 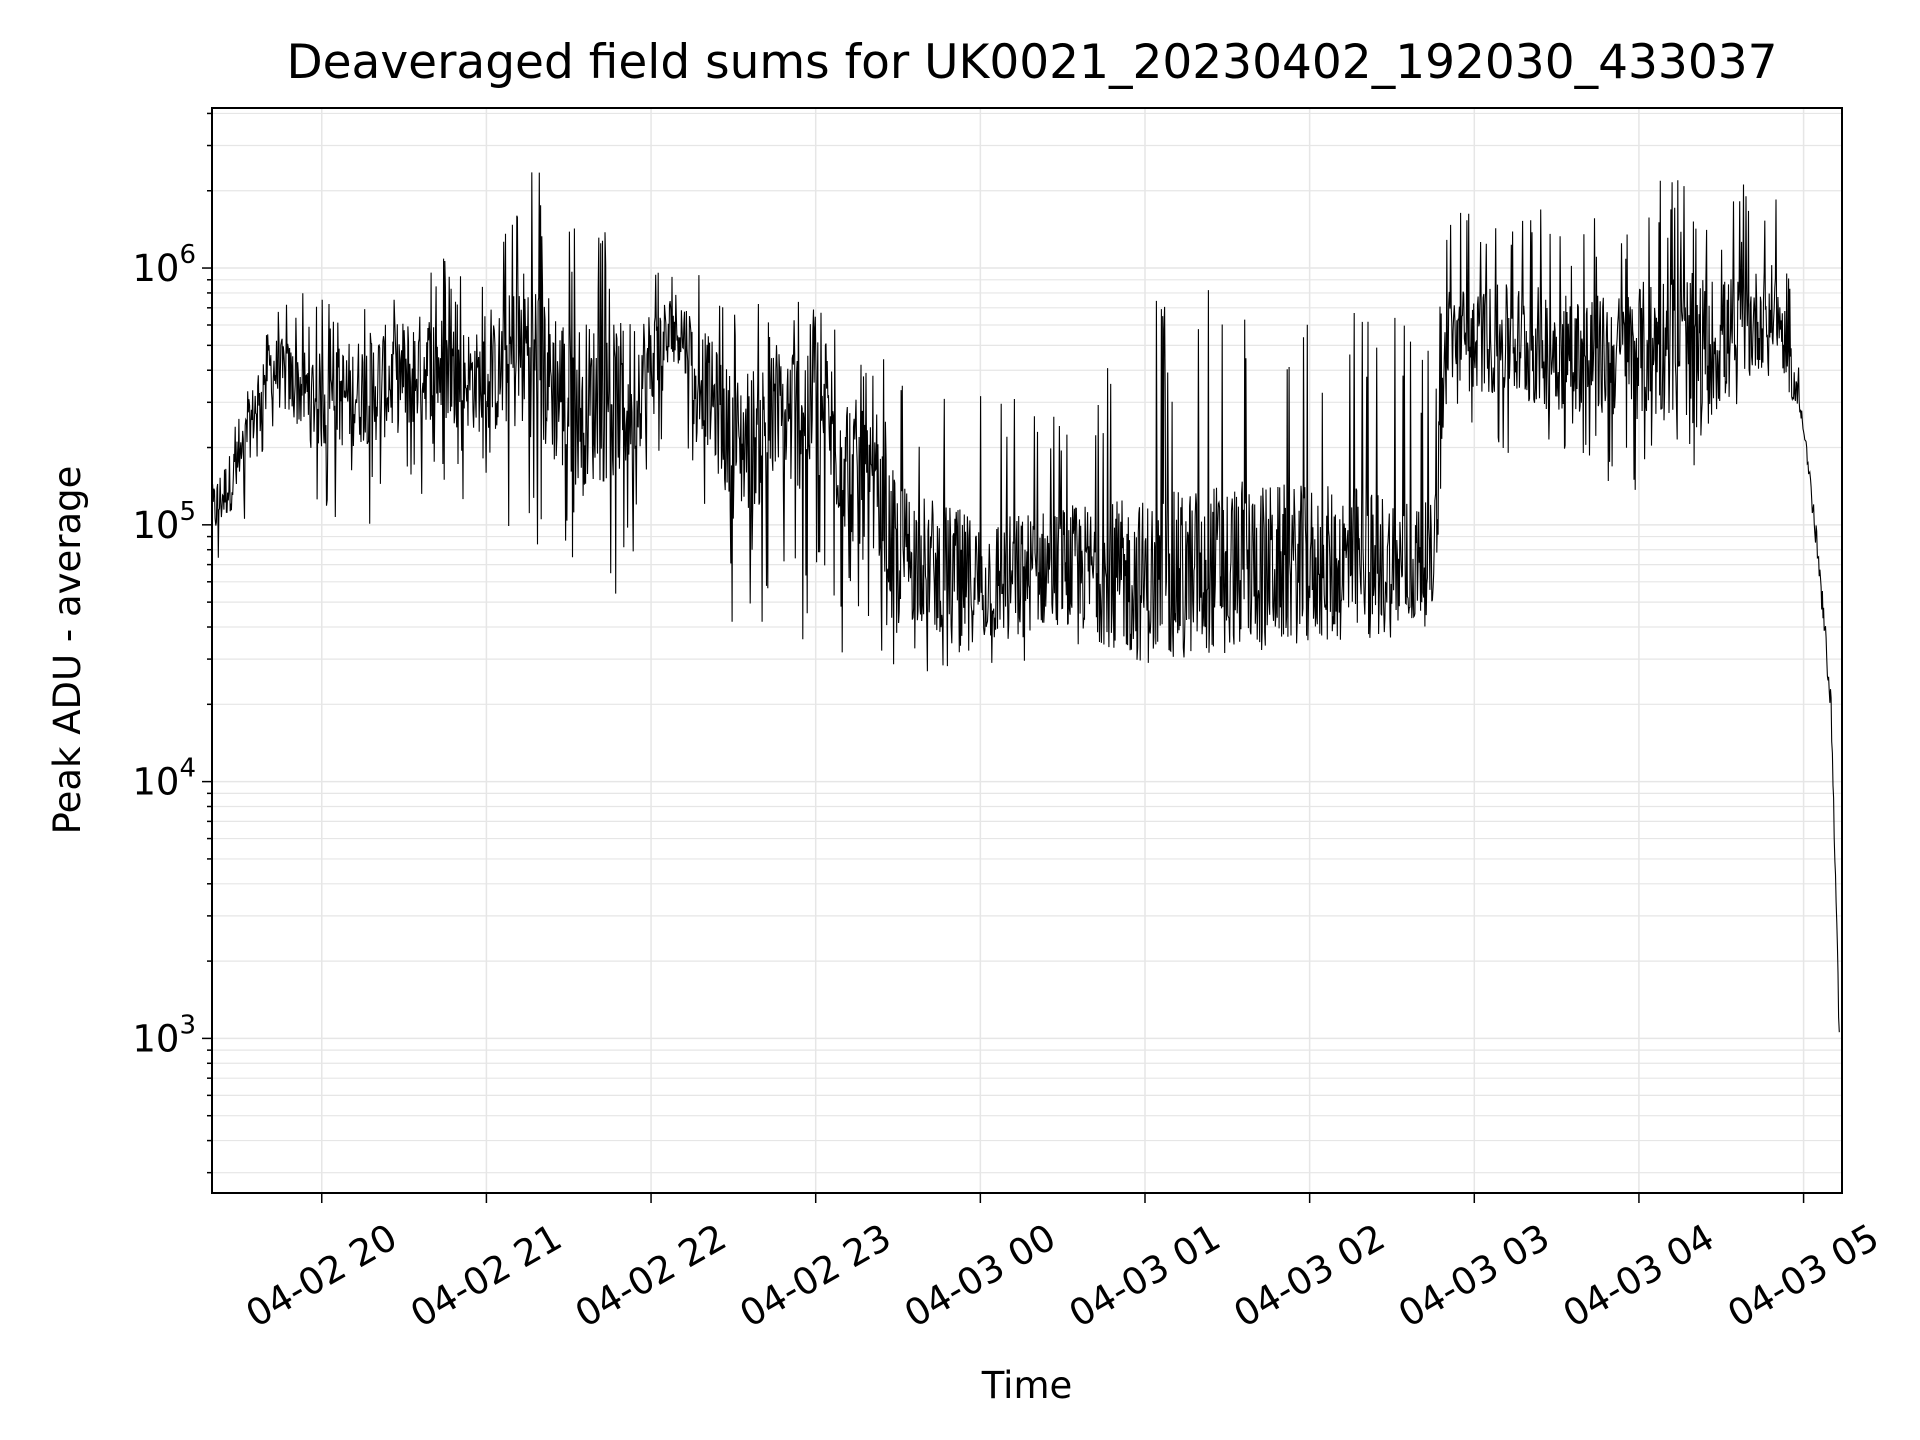 What do you see at coordinates (67, 650) in the screenshot?
I see `y-axis-label: Peak ADU - average` at bounding box center [67, 650].